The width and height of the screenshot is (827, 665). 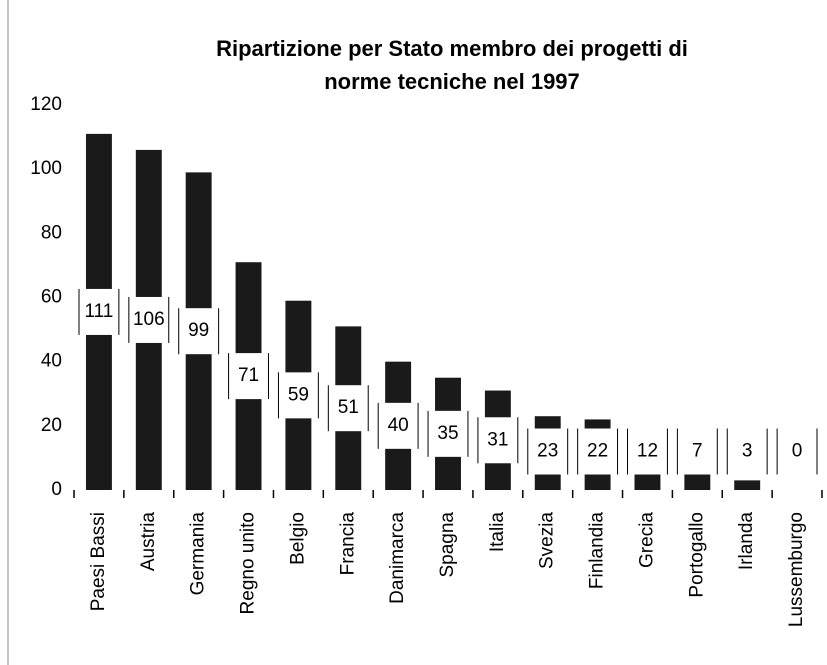 I want to click on data-label: 59, so click(x=298, y=394).